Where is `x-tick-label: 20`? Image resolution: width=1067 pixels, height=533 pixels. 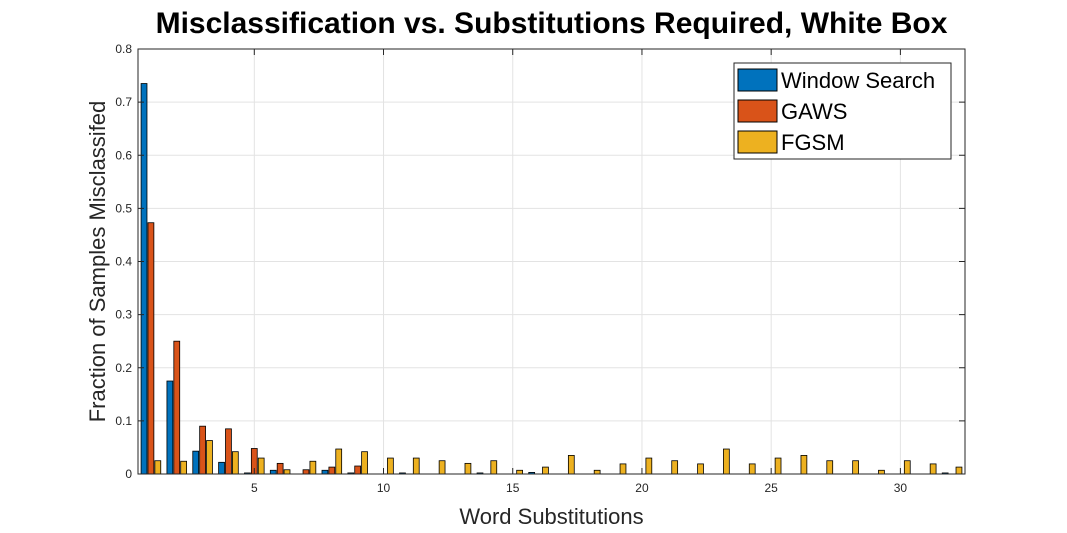 x-tick-label: 20 is located at coordinates (642, 488).